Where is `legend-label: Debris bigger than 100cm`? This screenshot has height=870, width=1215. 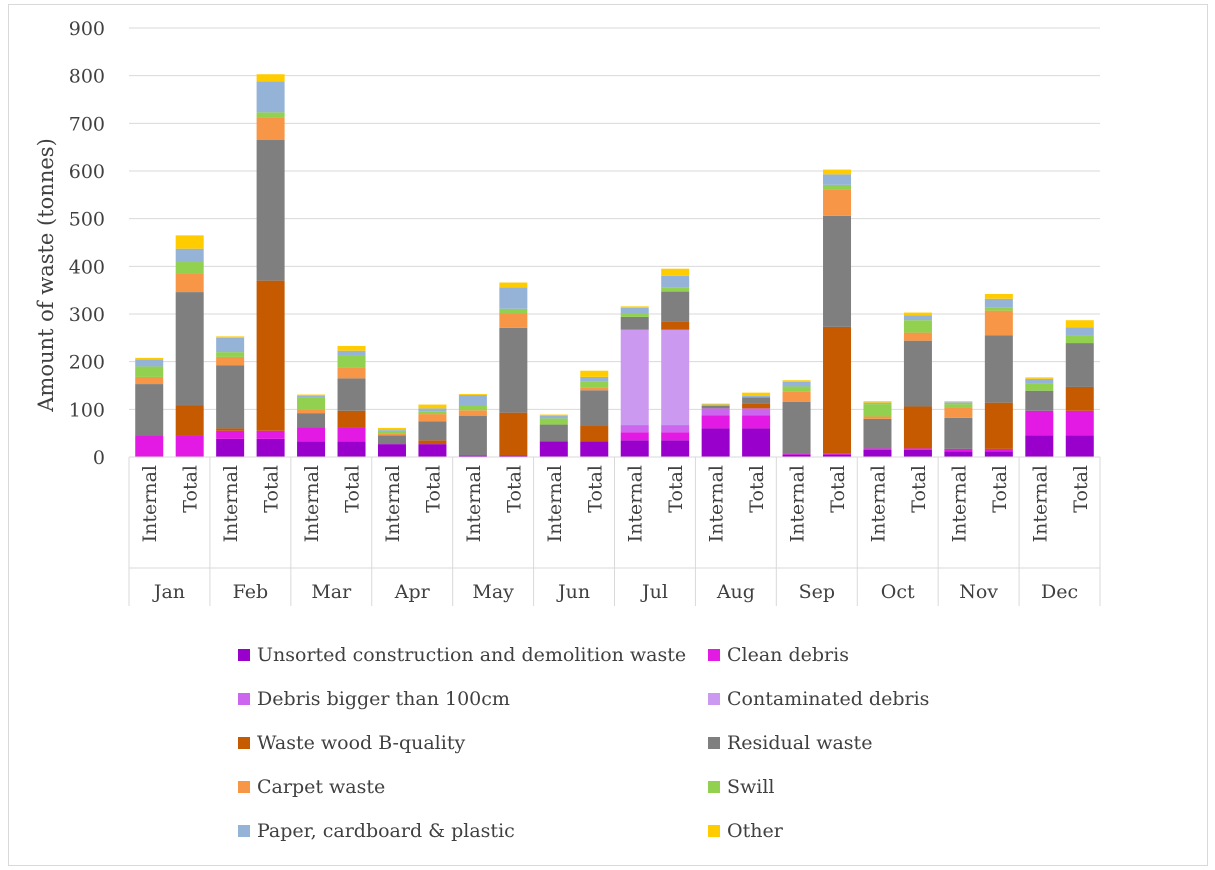
legend-label: Debris bigger than 100cm is located at coordinates (383, 699).